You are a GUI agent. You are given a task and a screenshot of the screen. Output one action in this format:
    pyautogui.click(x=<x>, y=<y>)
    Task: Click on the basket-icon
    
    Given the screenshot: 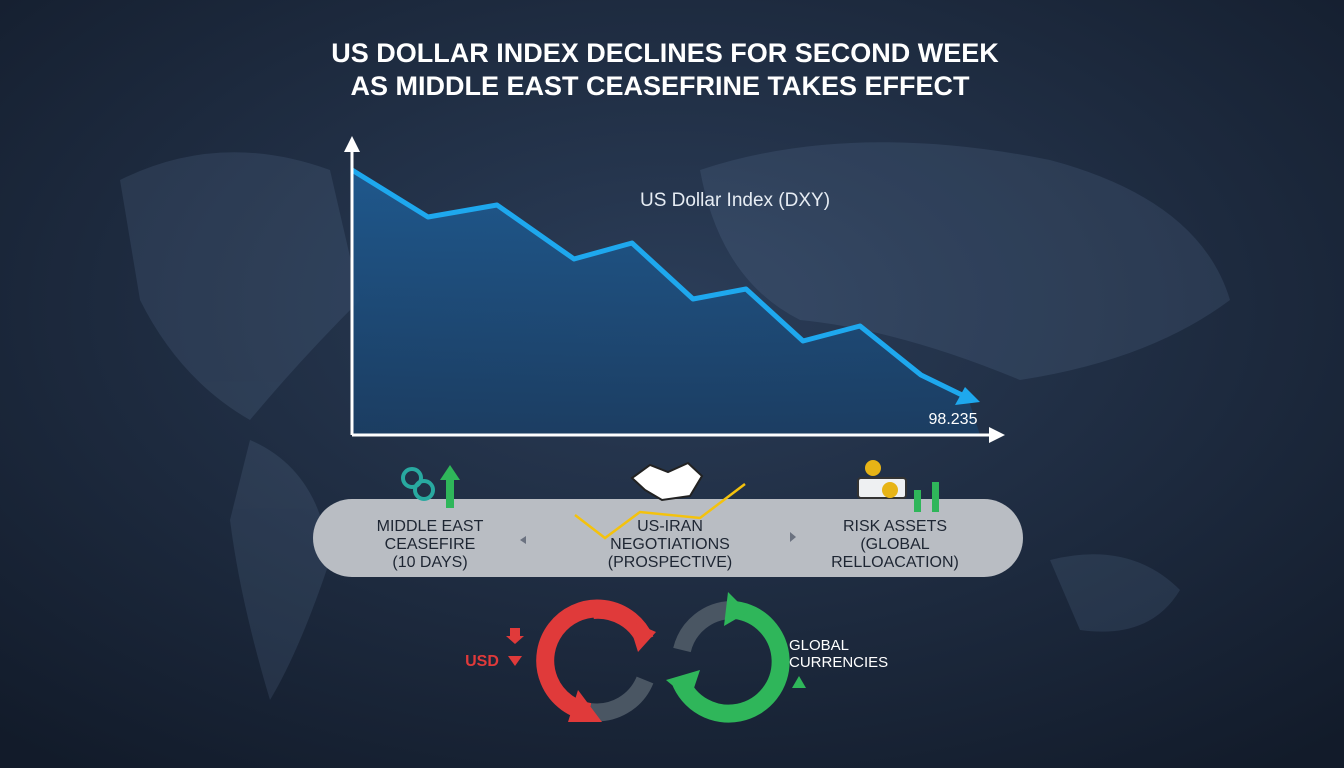 What is the action you would take?
    pyautogui.click(x=898, y=486)
    